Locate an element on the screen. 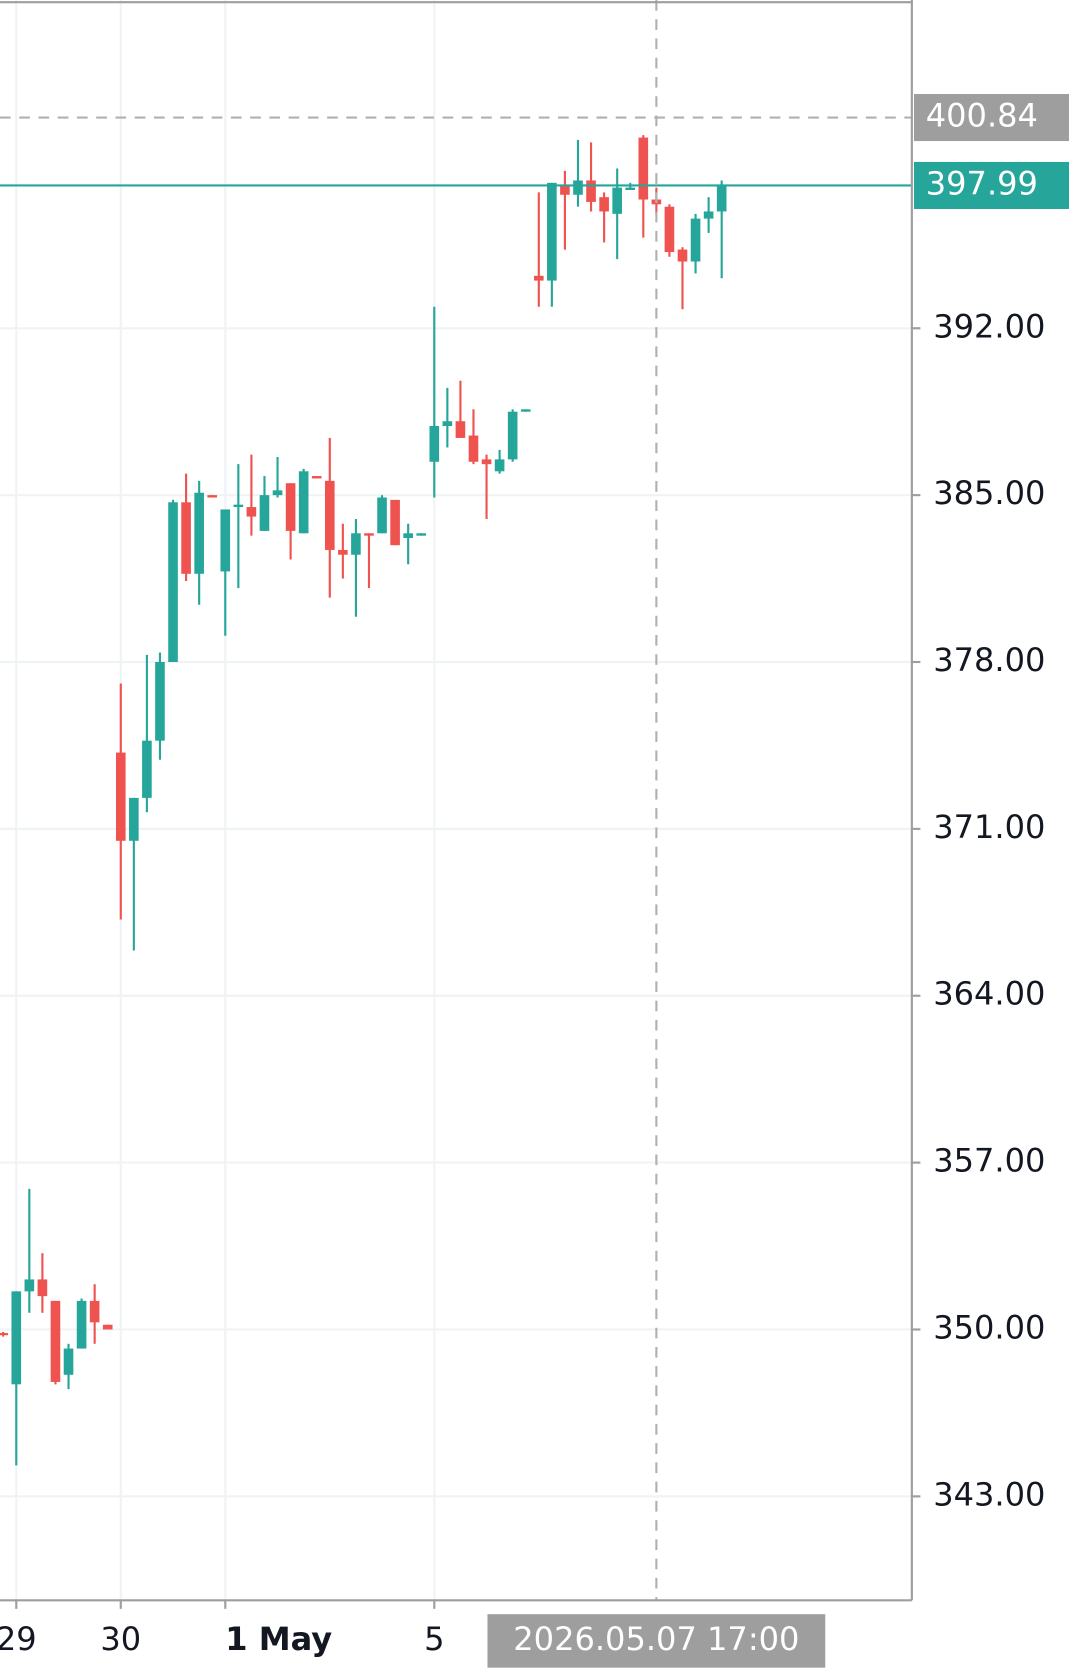 This screenshot has height=1670, width=1069. y-tick-label: 343.00 is located at coordinates (989, 1494).